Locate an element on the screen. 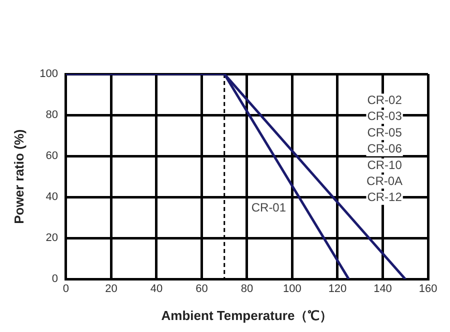 This screenshot has height=332, width=450. y-tick-label: 40 is located at coordinates (52, 197).